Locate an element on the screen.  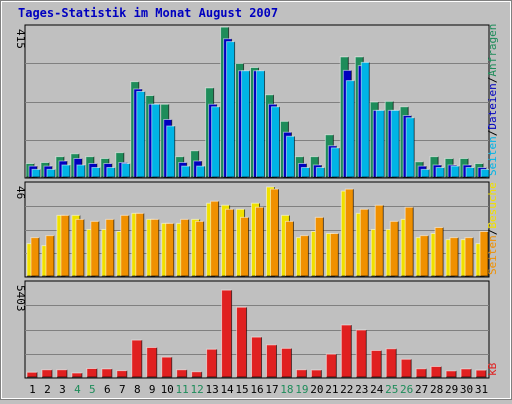
bar-kb-2-shade is located at coordinates (47, 373).